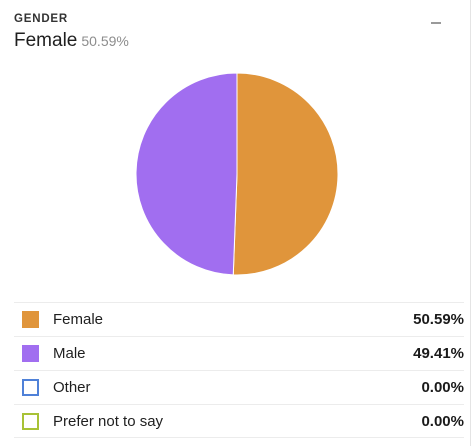 The image size is (474, 446). What do you see at coordinates (239, 353) in the screenshot?
I see `legend-row-male: Male 49.41%` at bounding box center [239, 353].